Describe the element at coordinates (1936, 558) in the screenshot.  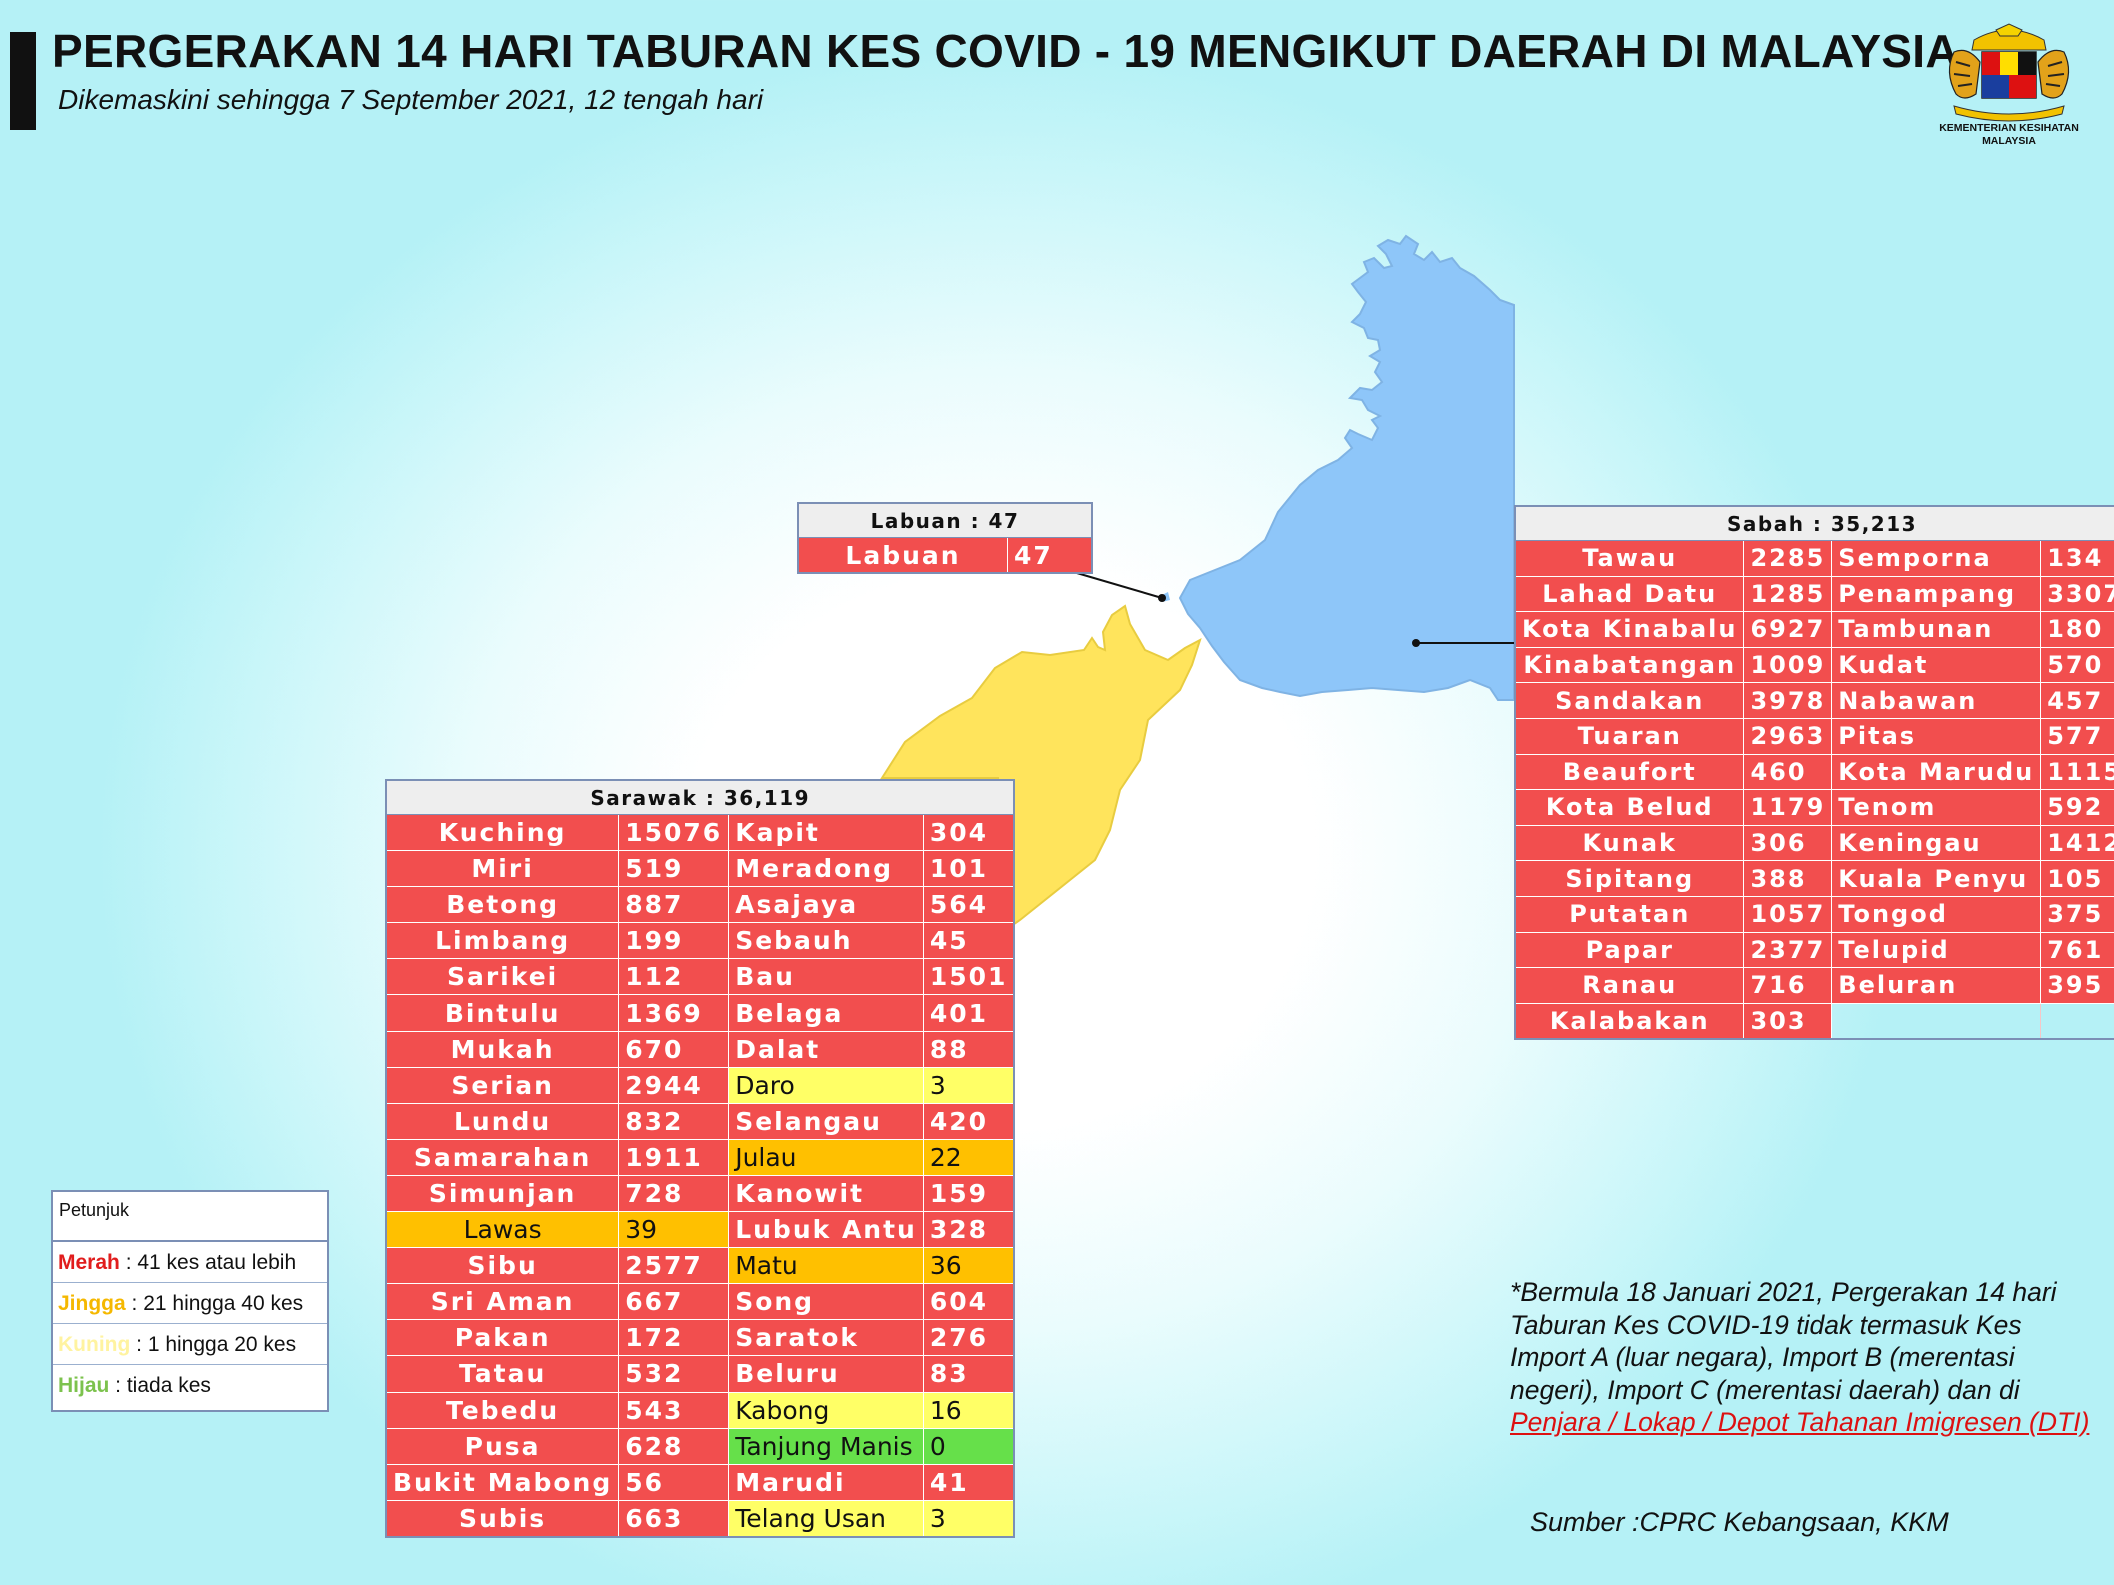
I see `district-name: Semporna` at that location.